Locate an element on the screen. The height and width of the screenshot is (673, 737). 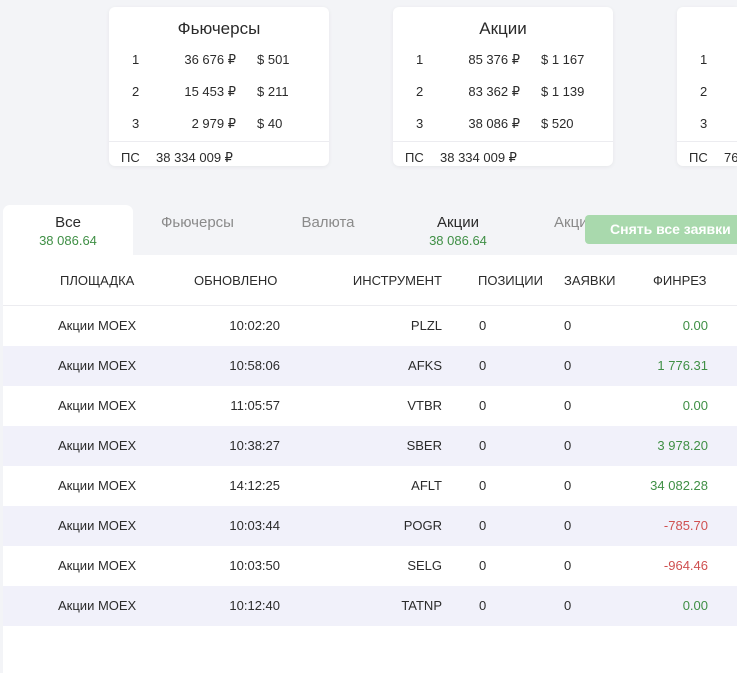
cell-pnl: 1 776.31 is located at coordinates (682, 365).